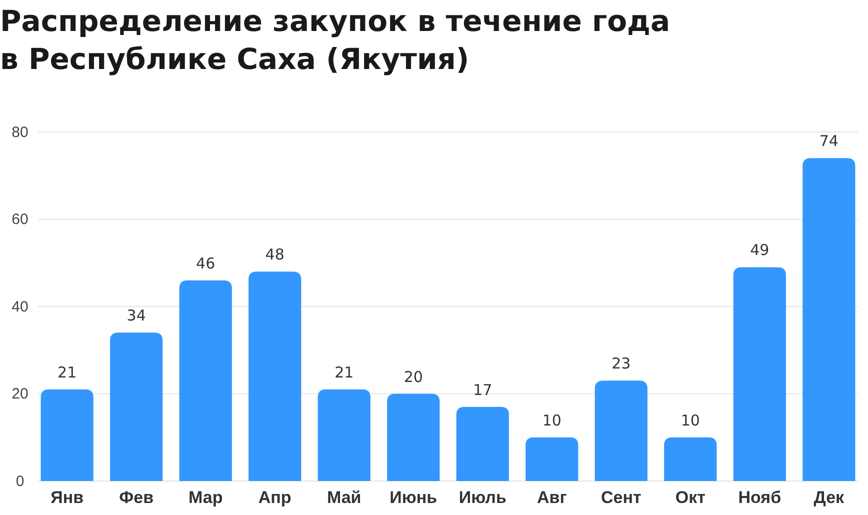 The height and width of the screenshot is (515, 868). I want to click on x-tick-label: Сент, so click(621, 498).